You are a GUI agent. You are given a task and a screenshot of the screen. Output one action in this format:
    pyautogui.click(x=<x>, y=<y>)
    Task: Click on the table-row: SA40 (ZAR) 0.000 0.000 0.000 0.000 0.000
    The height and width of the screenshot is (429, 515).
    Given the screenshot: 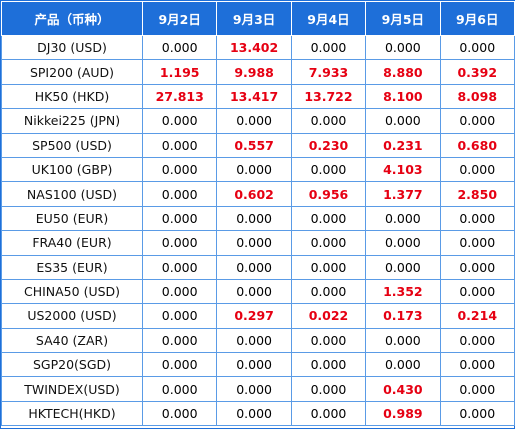 What is the action you would take?
    pyautogui.click(x=258, y=340)
    